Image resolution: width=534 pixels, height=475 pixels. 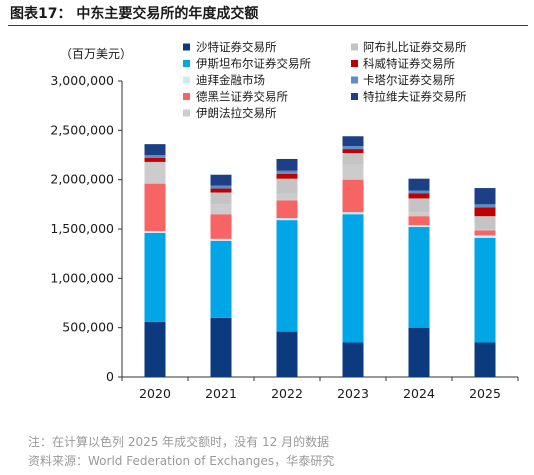 What do you see at coordinates (236, 47) in the screenshot?
I see `legend-label: 沙特证券交易所` at bounding box center [236, 47].